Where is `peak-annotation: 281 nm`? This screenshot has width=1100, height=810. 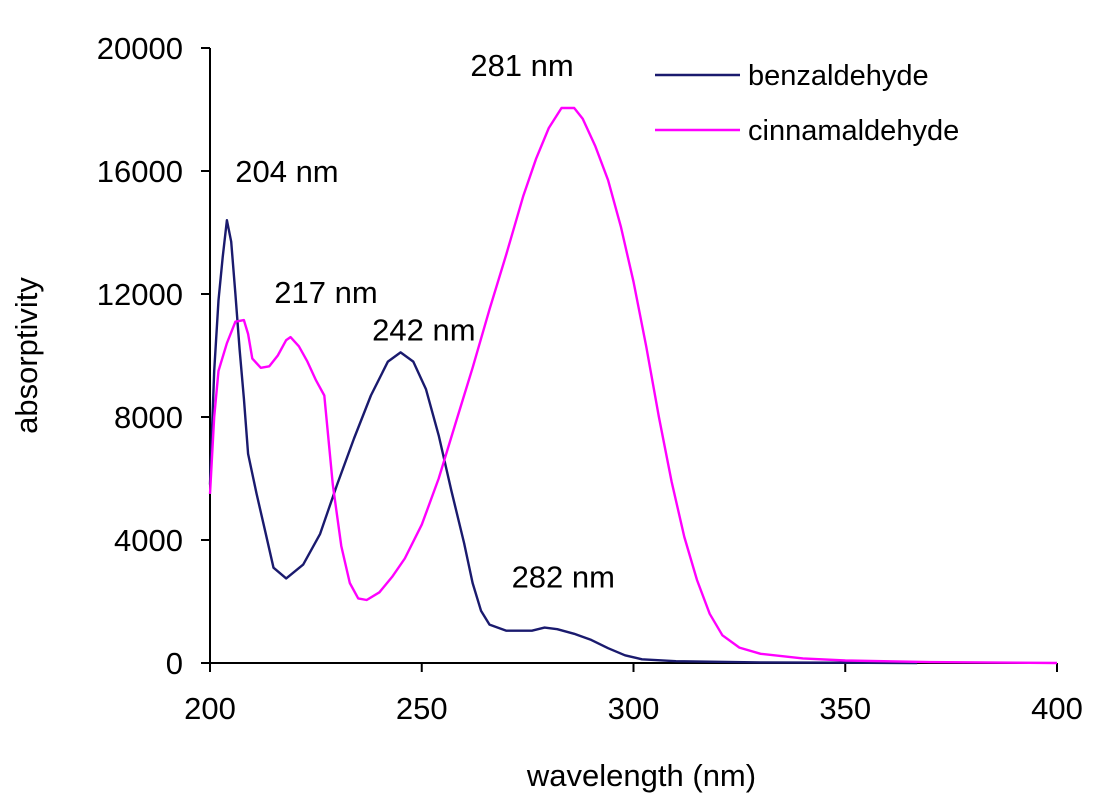
peak-annotation: 281 nm is located at coordinates (521, 65).